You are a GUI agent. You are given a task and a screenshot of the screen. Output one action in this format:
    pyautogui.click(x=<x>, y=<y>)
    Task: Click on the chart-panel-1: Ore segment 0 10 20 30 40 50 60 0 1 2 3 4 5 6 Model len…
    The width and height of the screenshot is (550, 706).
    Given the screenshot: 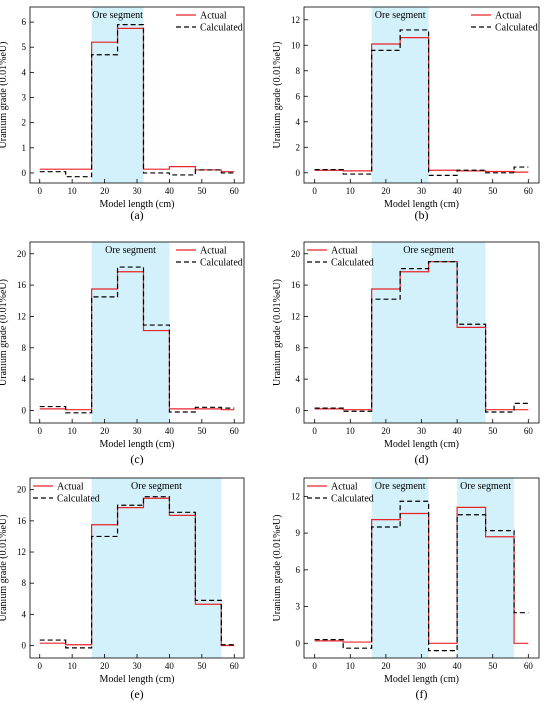 What is the action you would take?
    pyautogui.click(x=122, y=114)
    